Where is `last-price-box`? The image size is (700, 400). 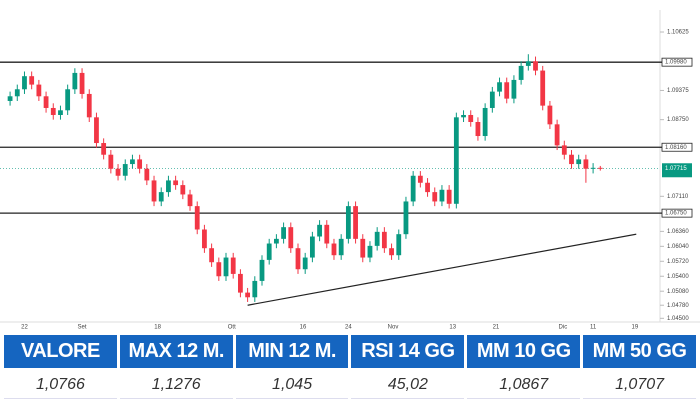
last-price-box is located at coordinates (677, 170).